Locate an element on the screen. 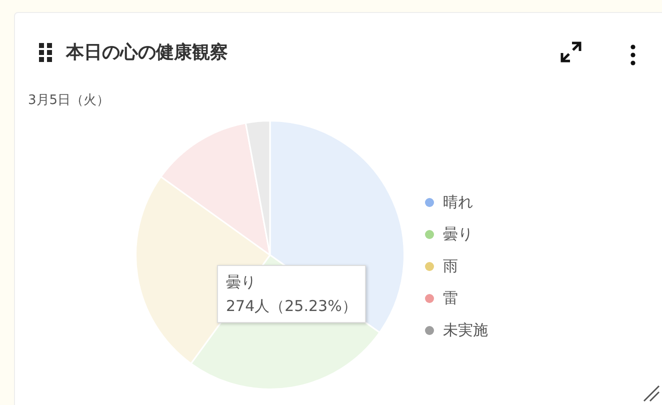  legend-label: 雷 is located at coordinates (450, 298).